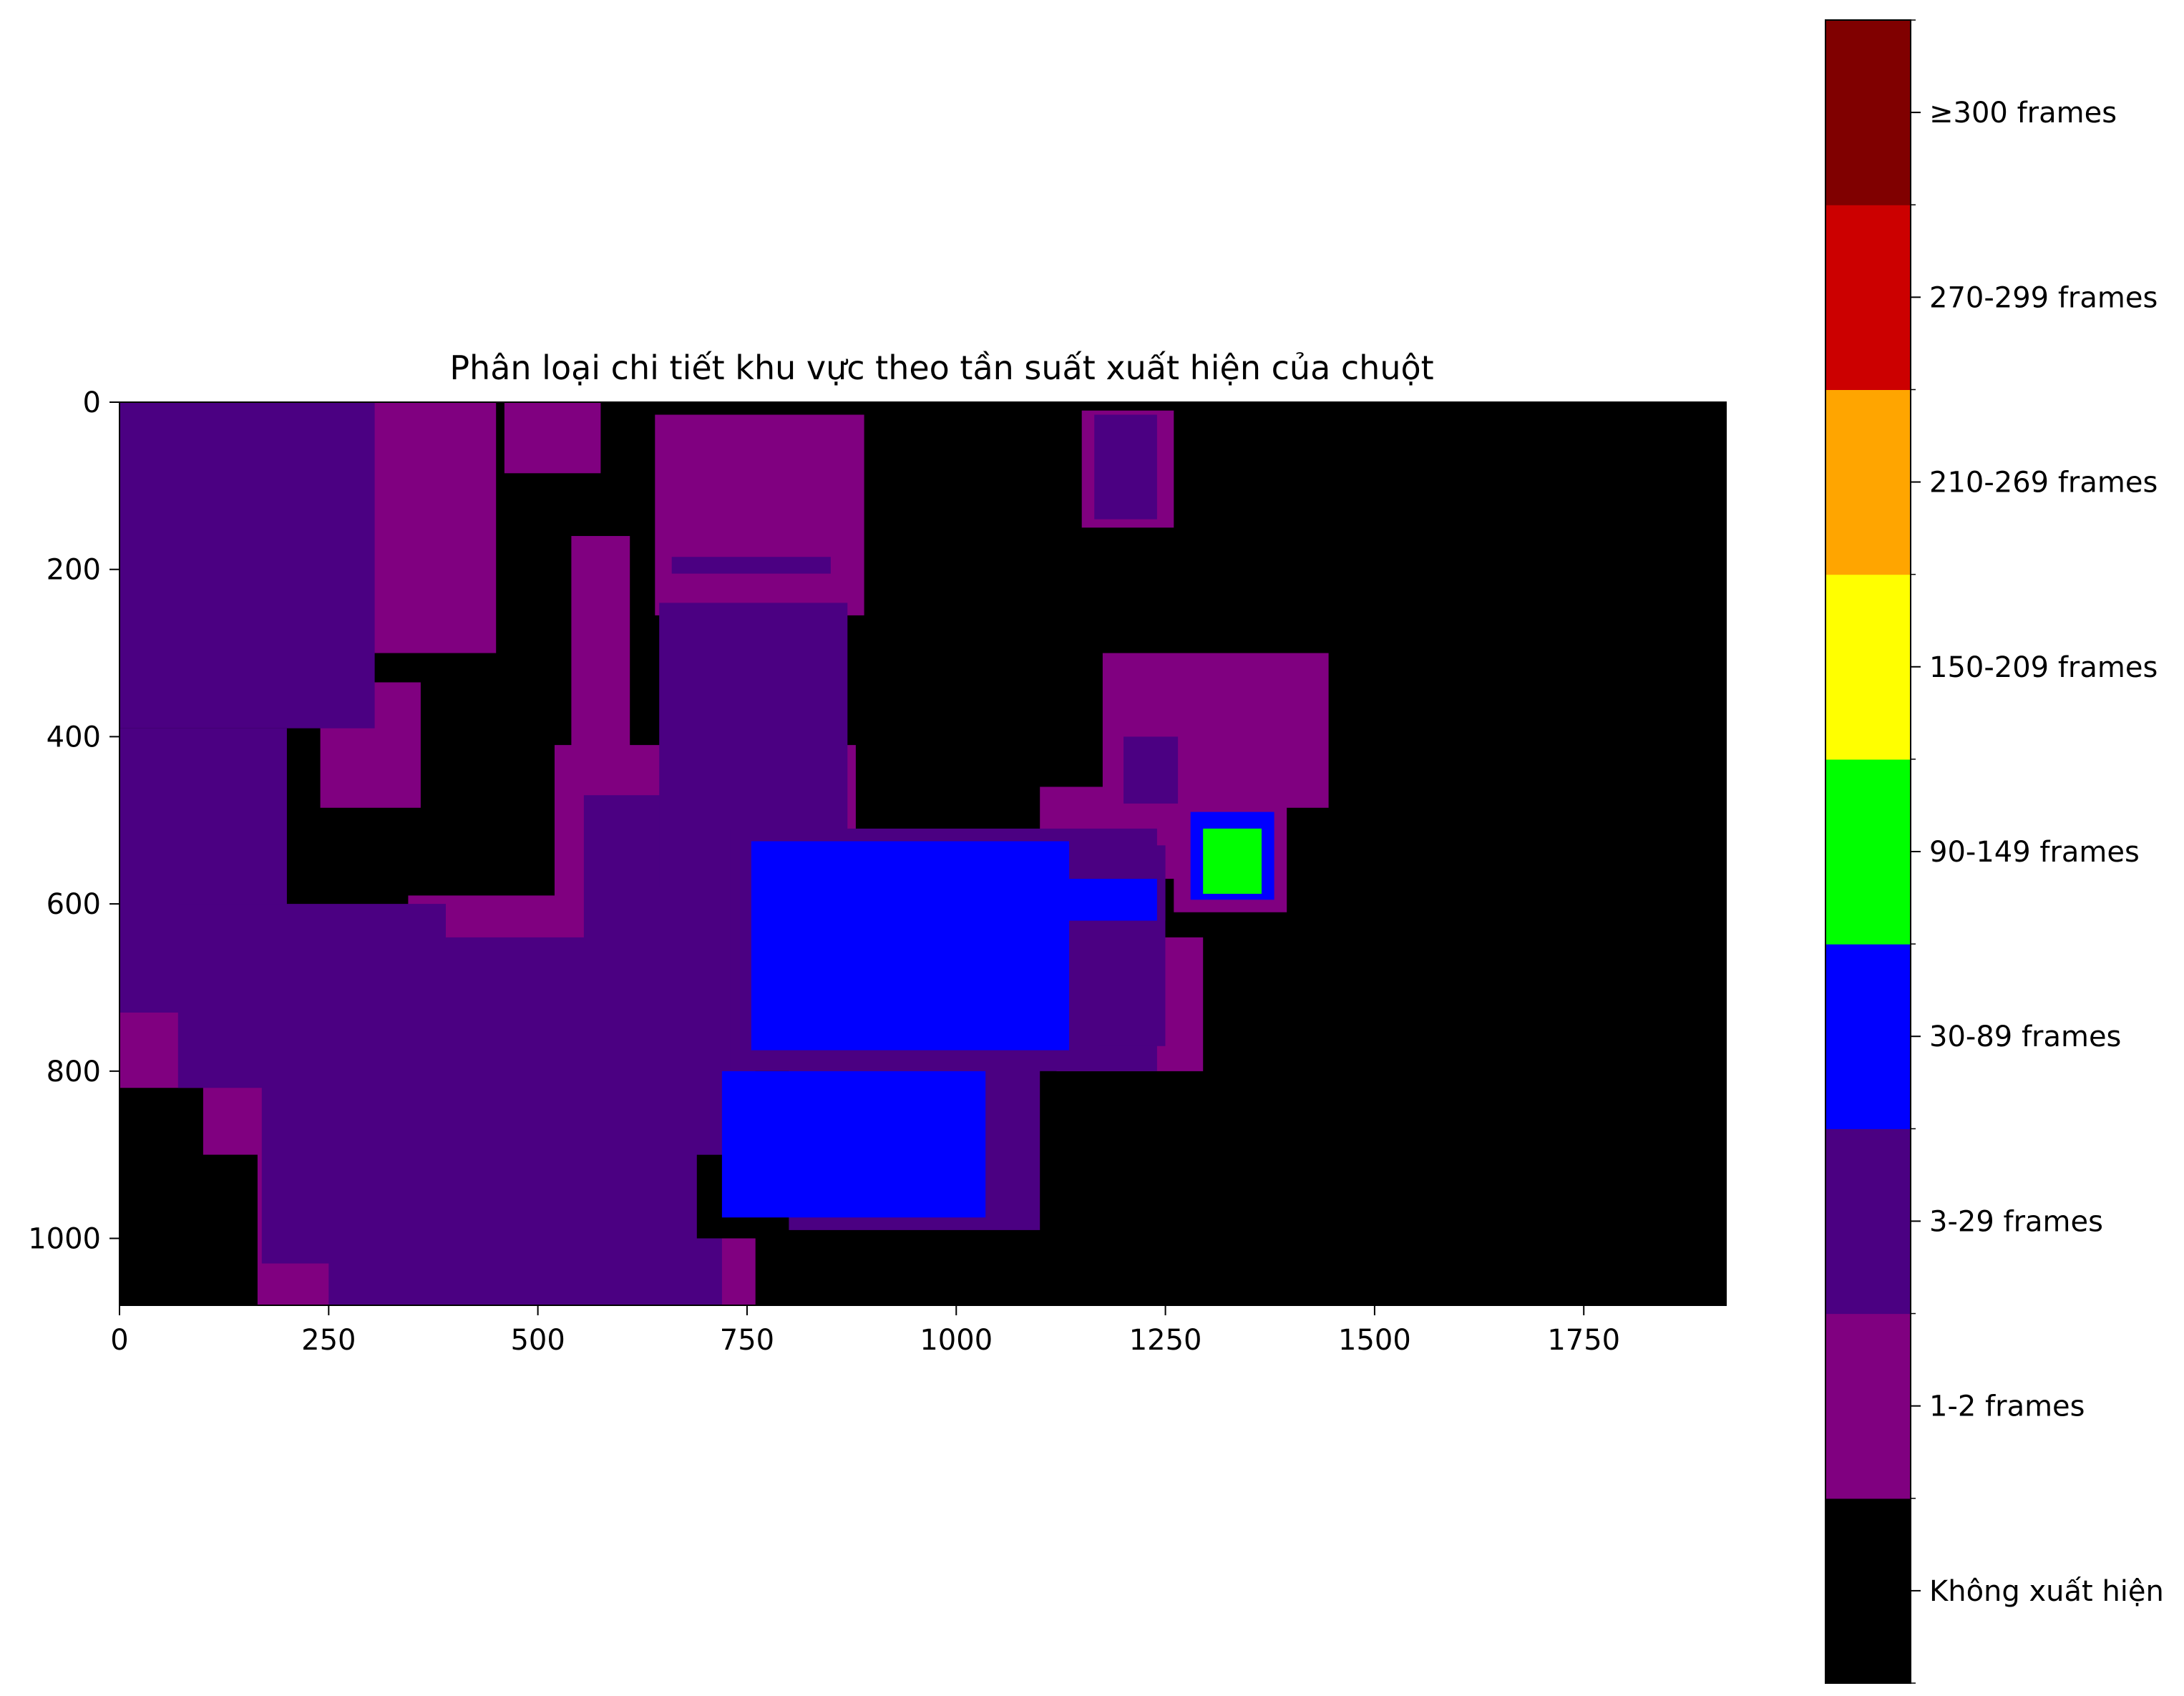 The image size is (2184, 1696). What do you see at coordinates (74, 904) in the screenshot?
I see `y-tick-label: 600` at bounding box center [74, 904].